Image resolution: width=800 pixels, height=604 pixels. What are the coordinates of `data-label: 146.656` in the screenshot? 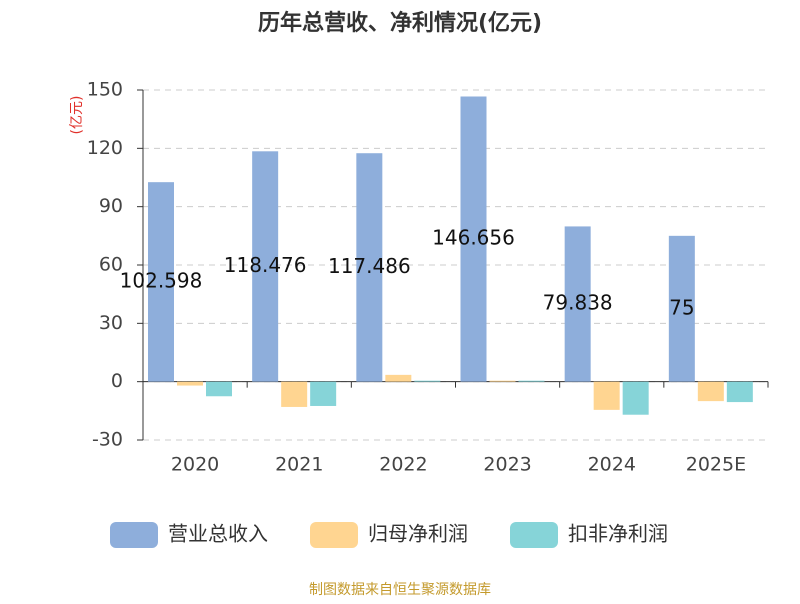 It's located at (473, 238).